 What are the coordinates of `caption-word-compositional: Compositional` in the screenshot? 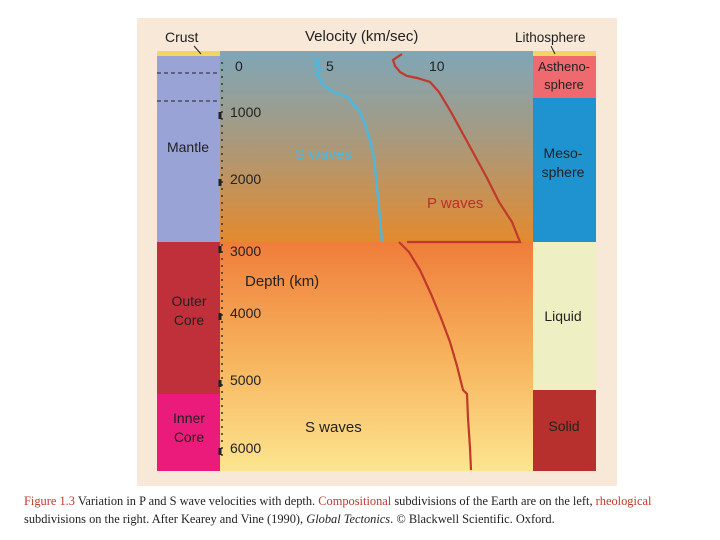 It's located at (355, 501).